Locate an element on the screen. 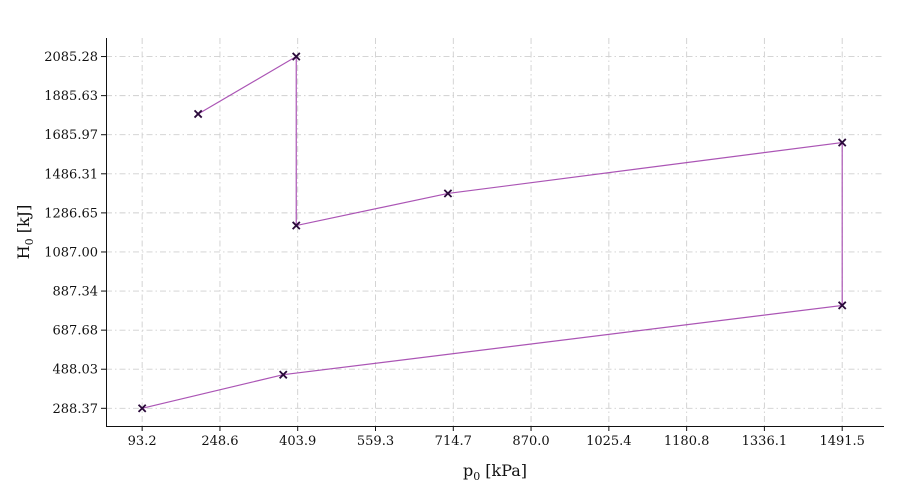 This screenshot has height=499, width=899. x-tick-label: 93.2 is located at coordinates (142, 441).